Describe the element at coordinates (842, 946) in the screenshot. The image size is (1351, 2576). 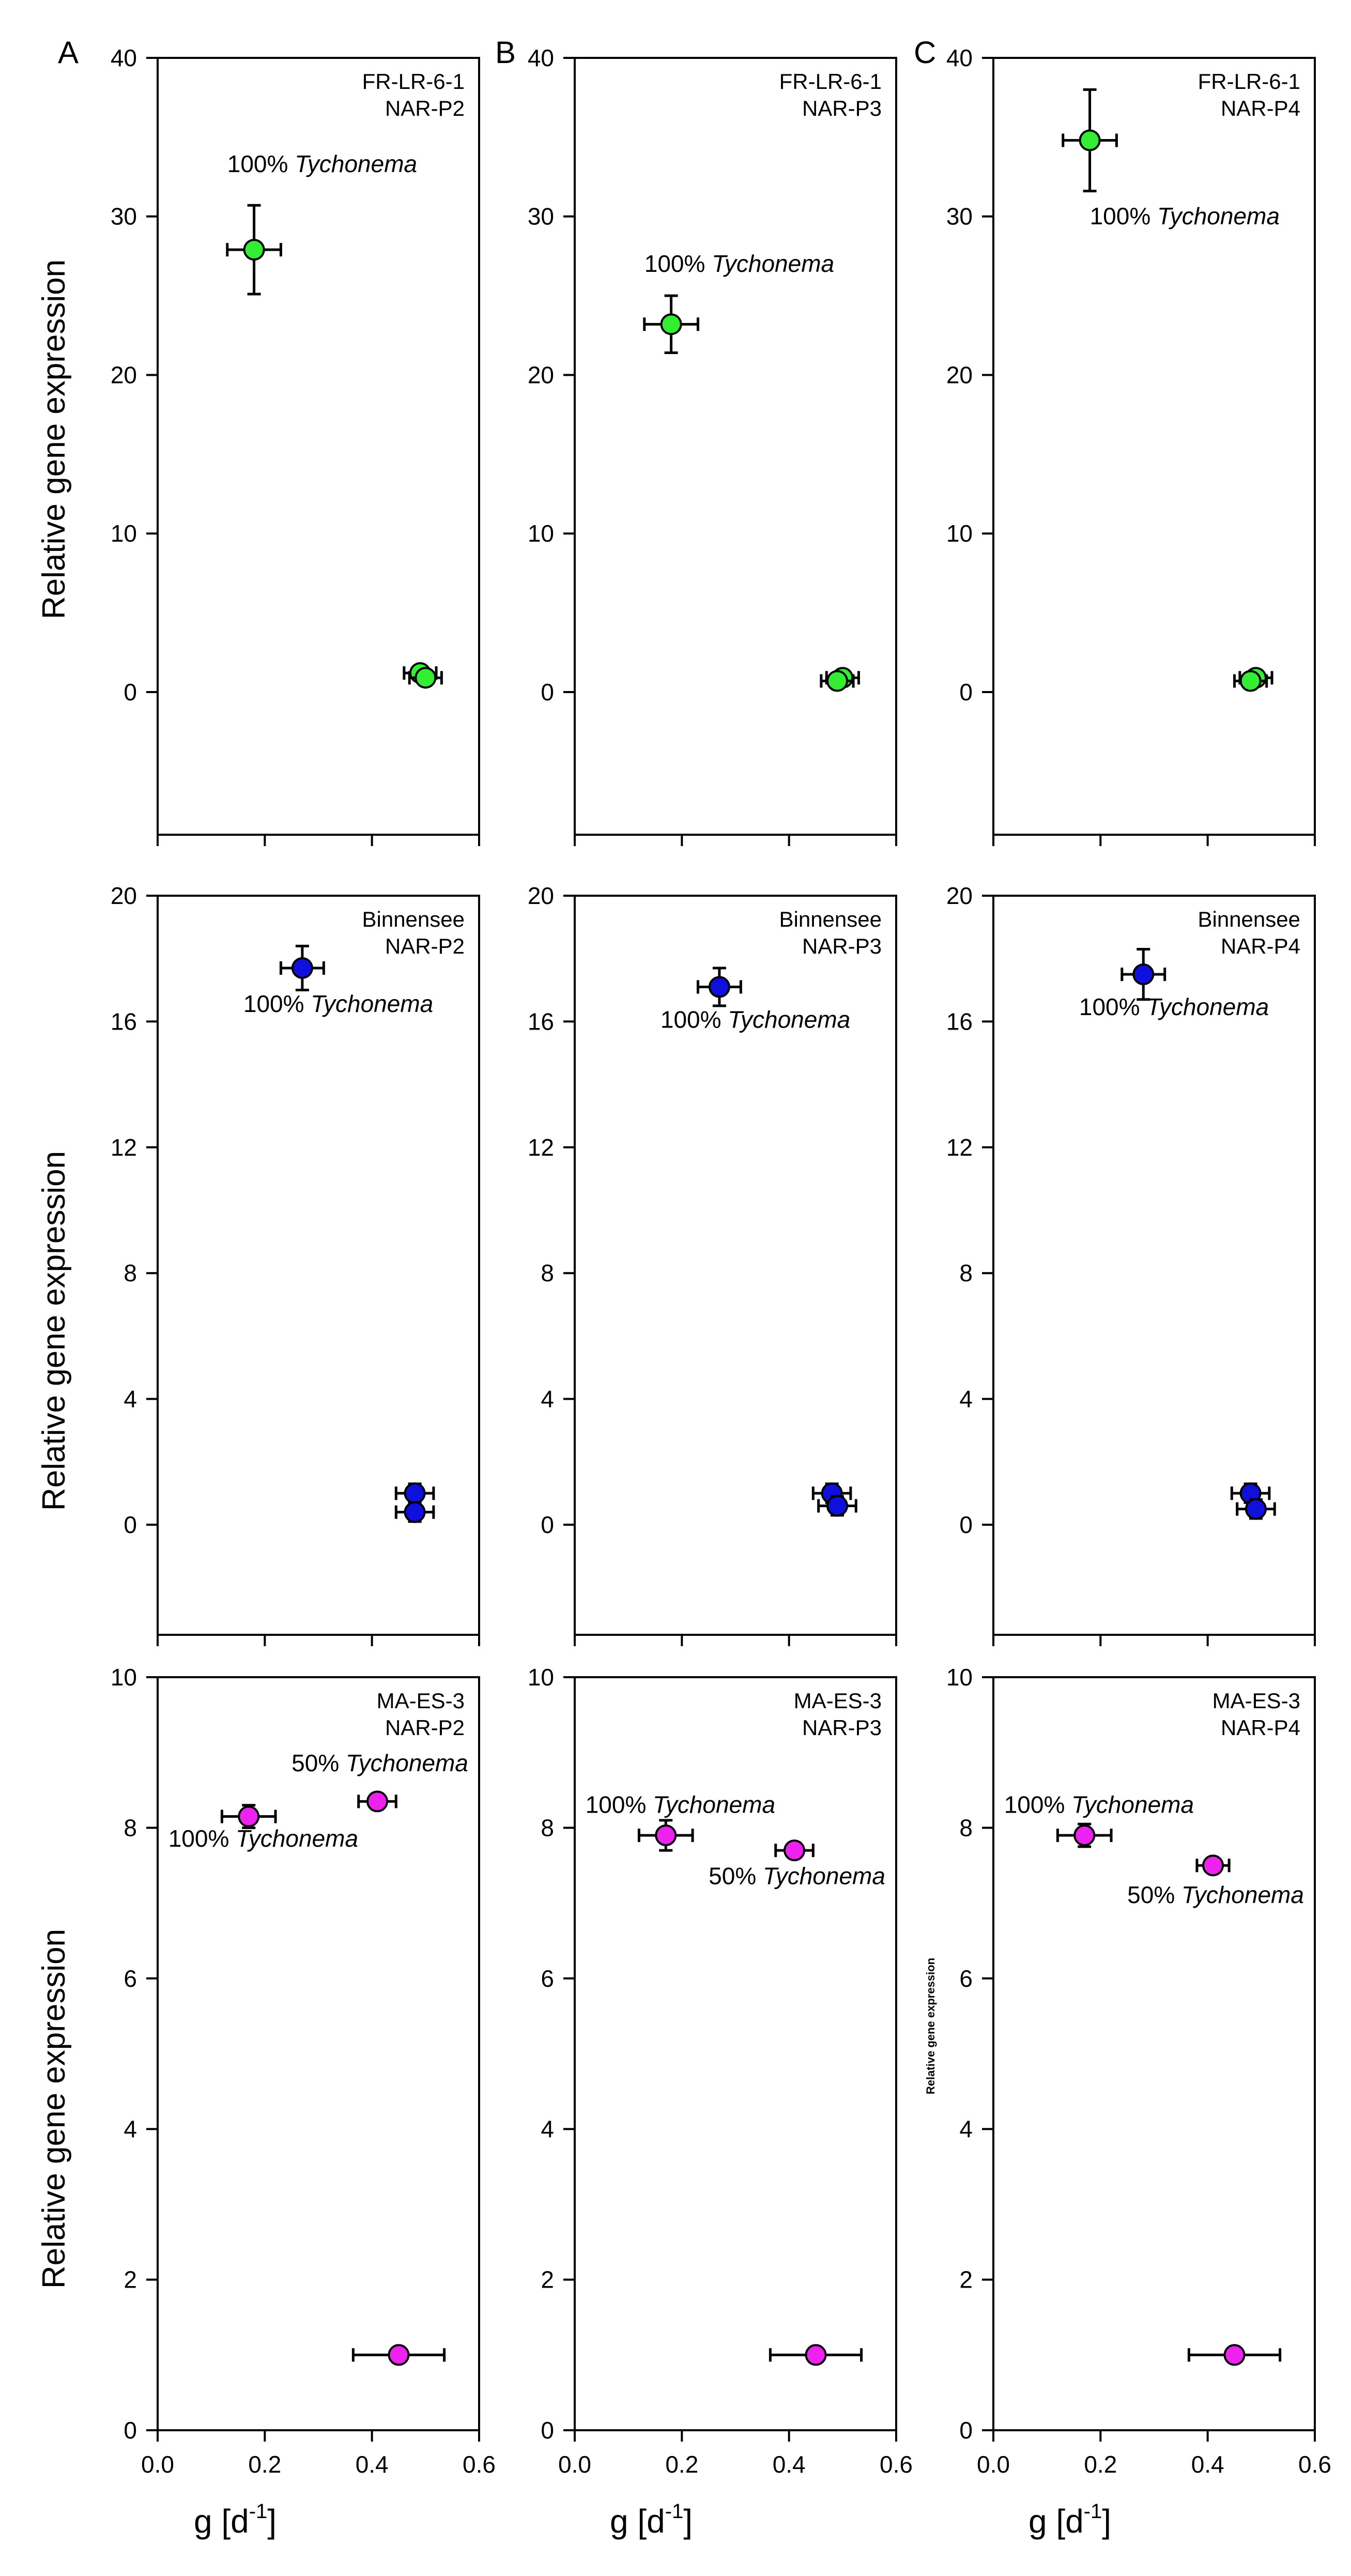
I see `panel-2-2-label-1: NAR-P3` at that location.